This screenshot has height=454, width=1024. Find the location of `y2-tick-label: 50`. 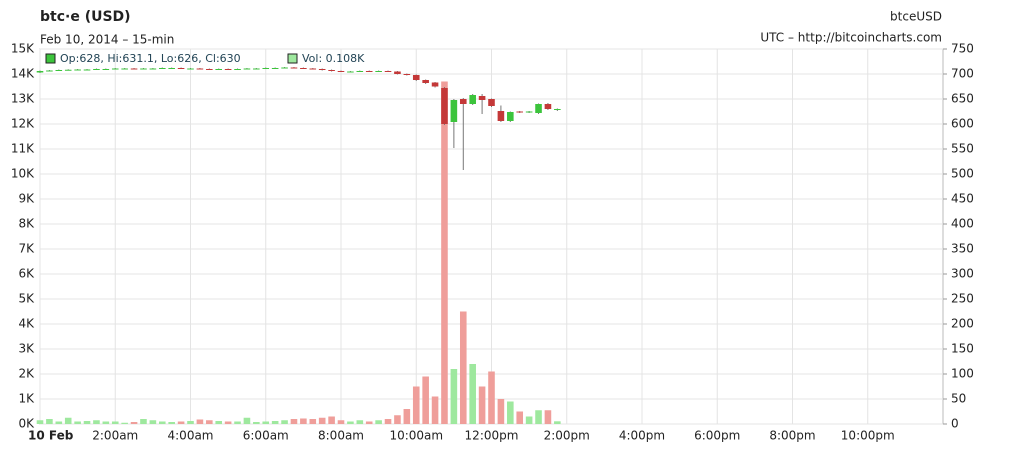

y2-tick-label: 50 is located at coordinates (958, 399).